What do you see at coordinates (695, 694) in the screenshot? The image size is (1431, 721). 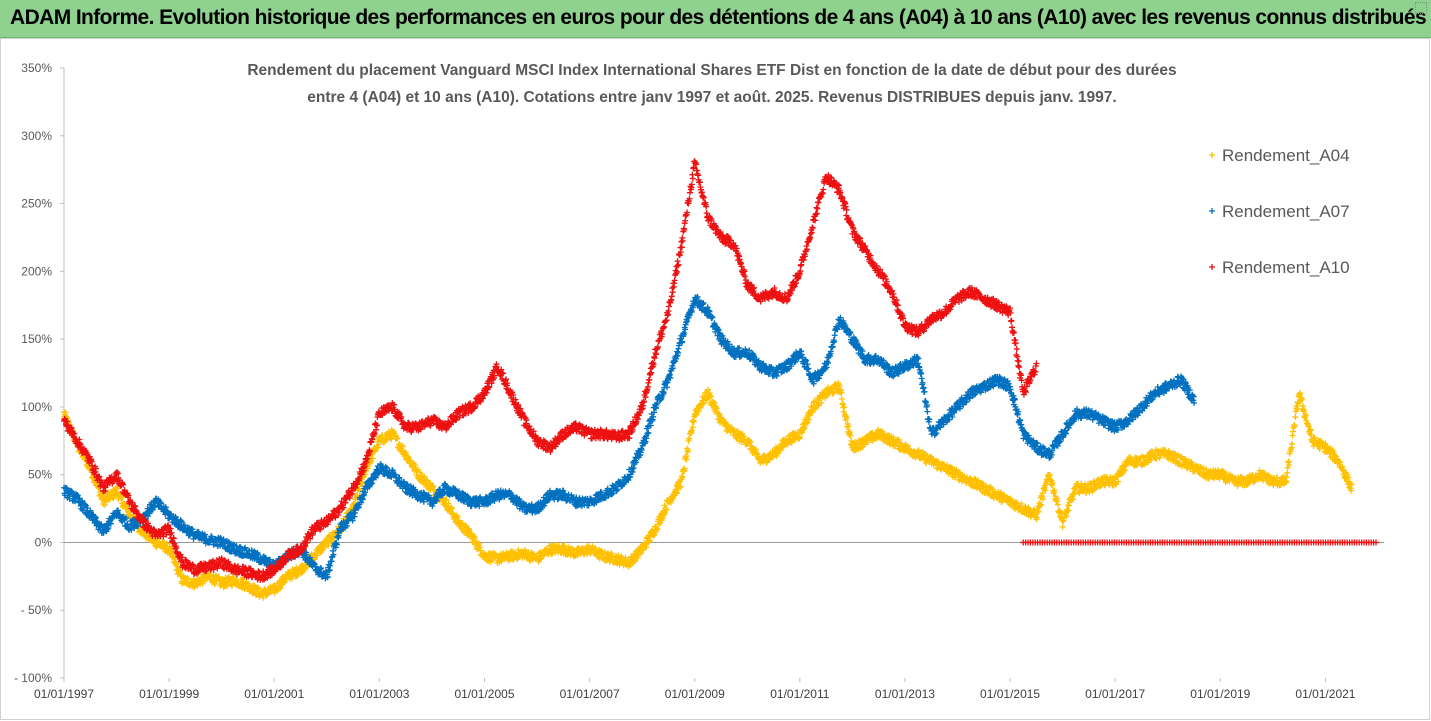 I see `x-tick-label: 01/01/2009` at bounding box center [695, 694].